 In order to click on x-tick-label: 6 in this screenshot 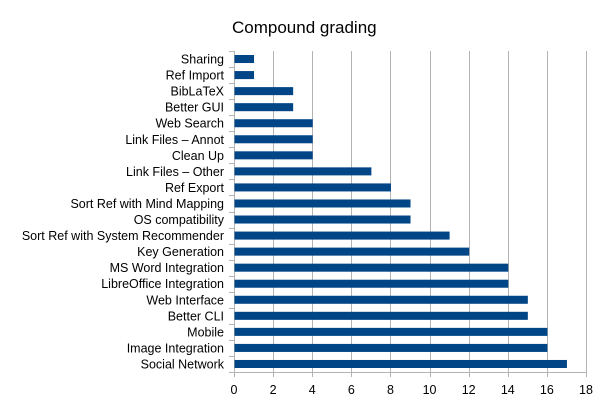, I will do `click(351, 390)`.